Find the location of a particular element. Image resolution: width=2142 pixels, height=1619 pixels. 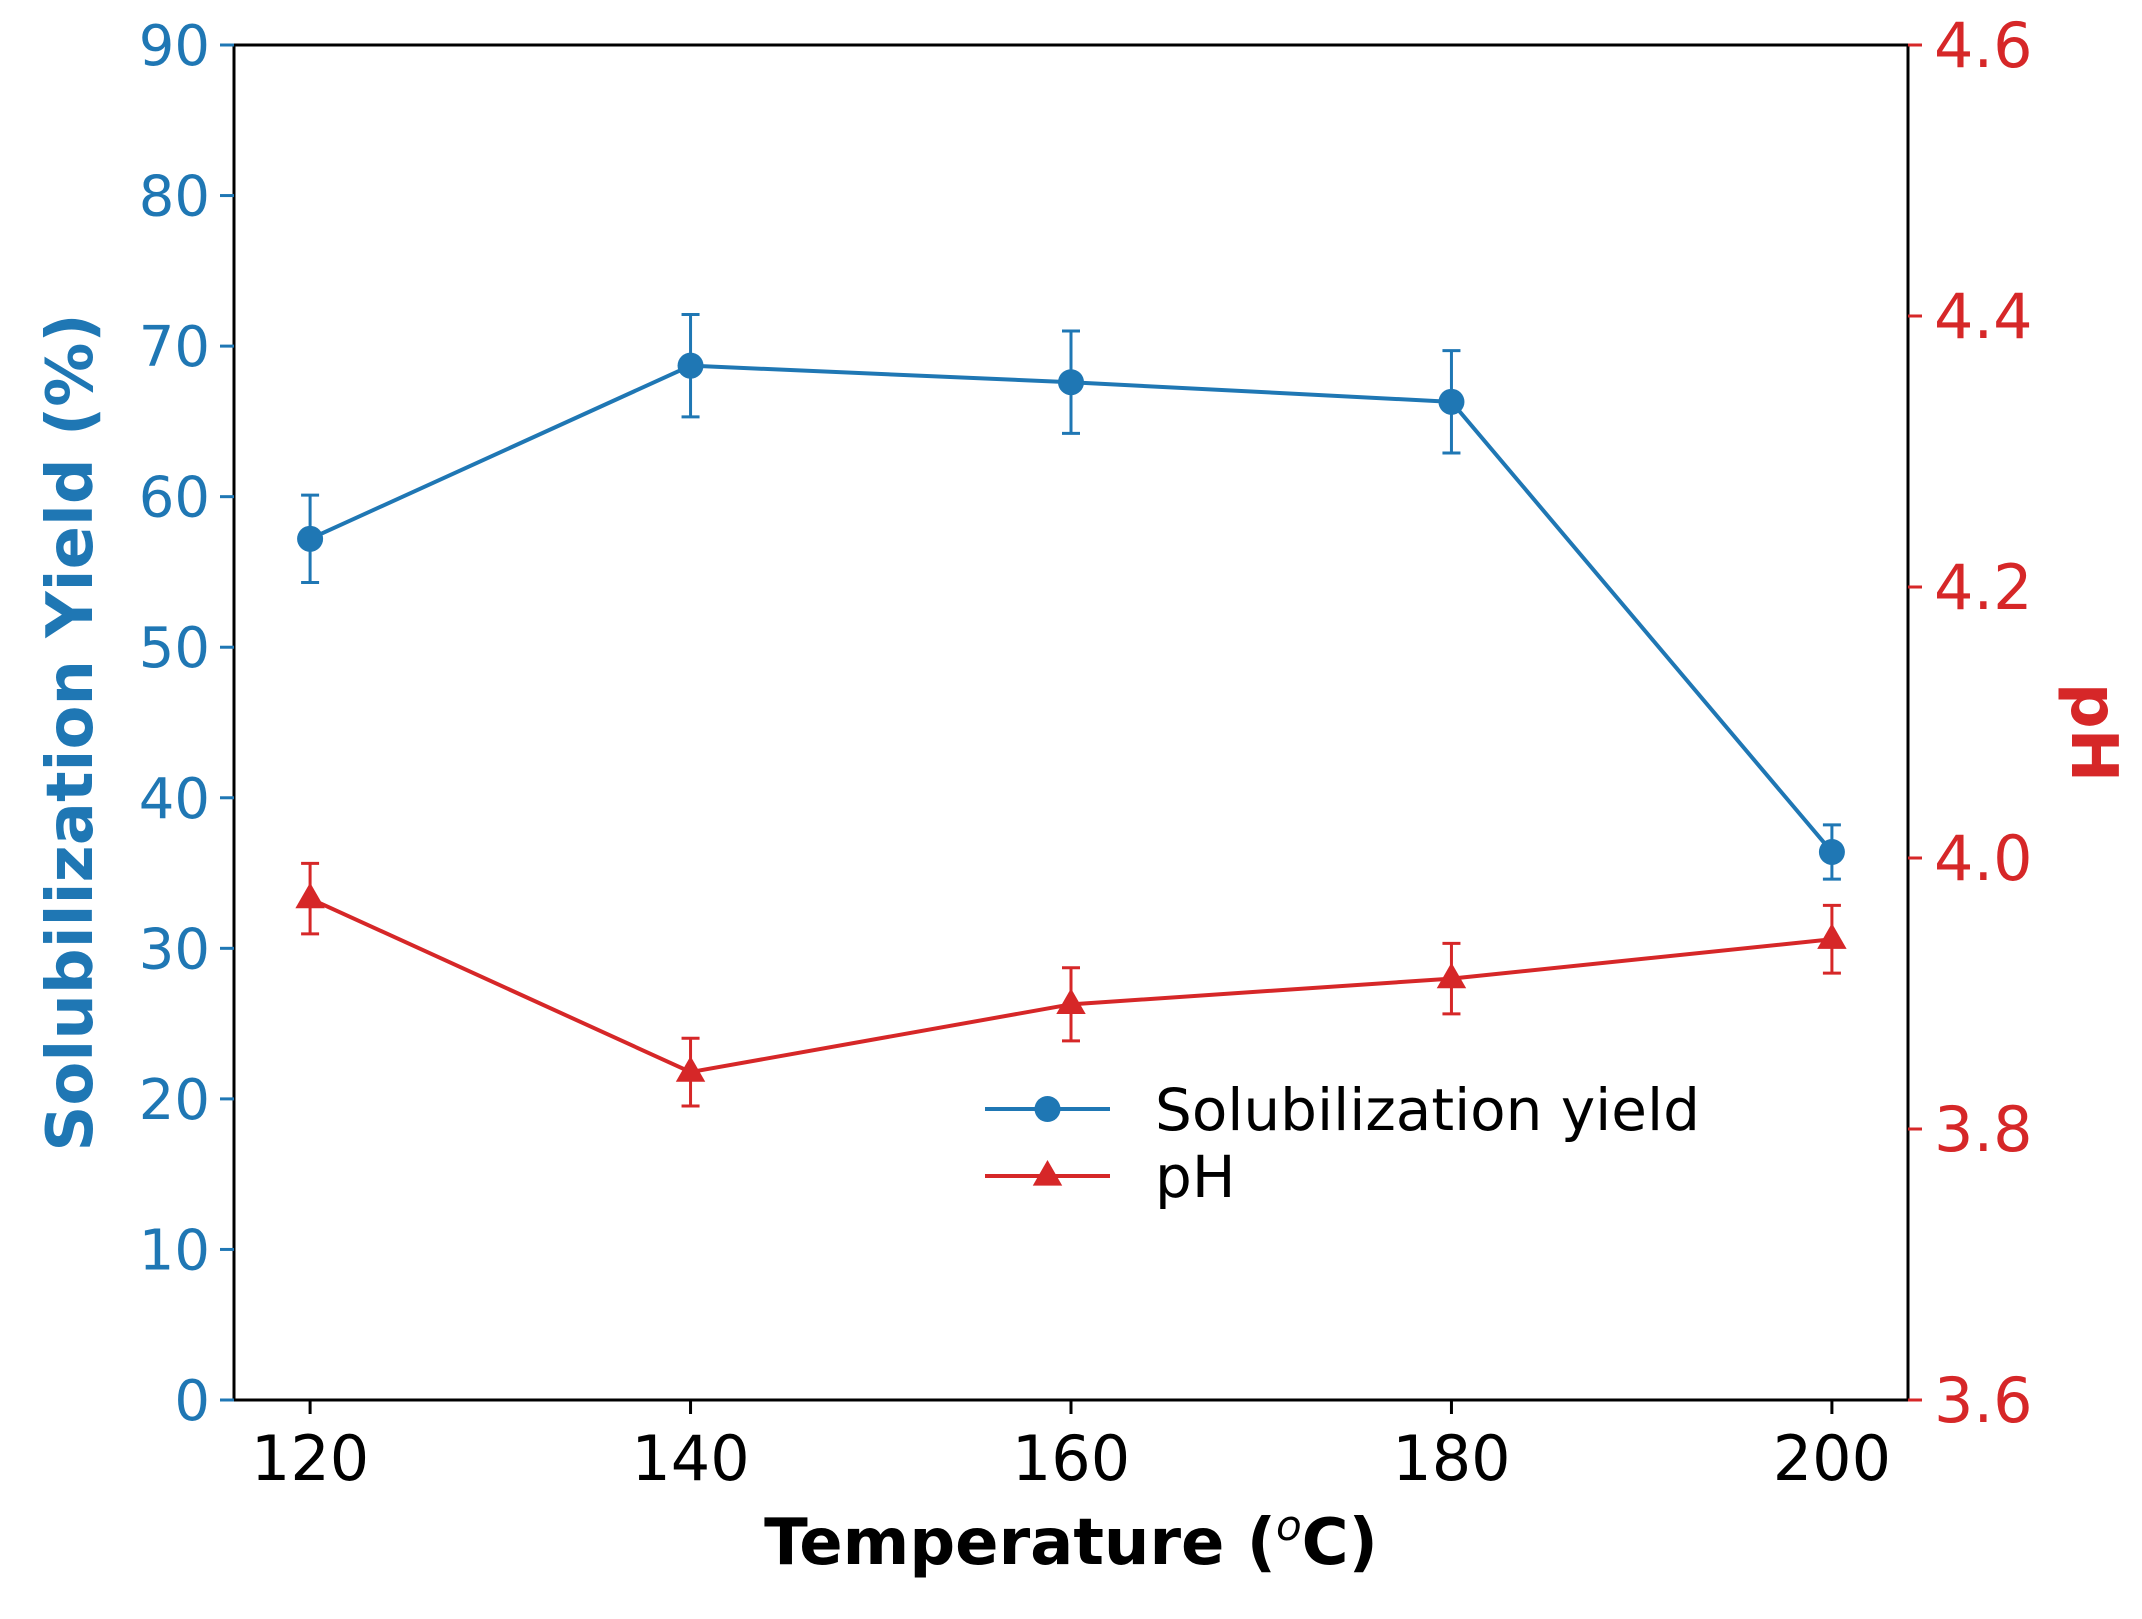

left-y-tick-label: 10 is located at coordinates (174, 1250).